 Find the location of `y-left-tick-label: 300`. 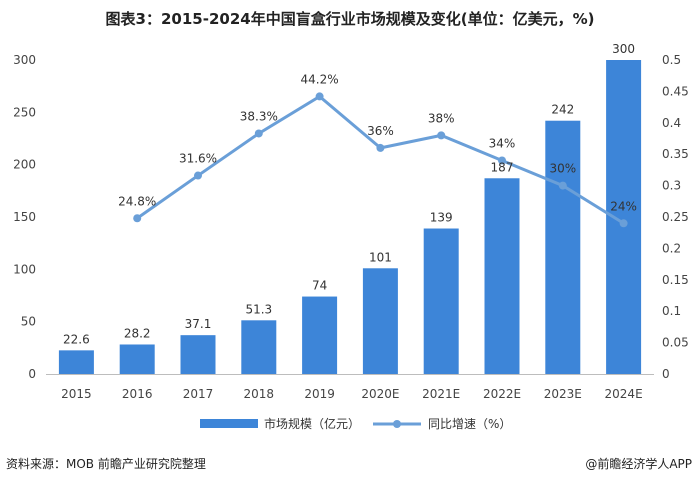

y-left-tick-label: 300 is located at coordinates (24, 60).